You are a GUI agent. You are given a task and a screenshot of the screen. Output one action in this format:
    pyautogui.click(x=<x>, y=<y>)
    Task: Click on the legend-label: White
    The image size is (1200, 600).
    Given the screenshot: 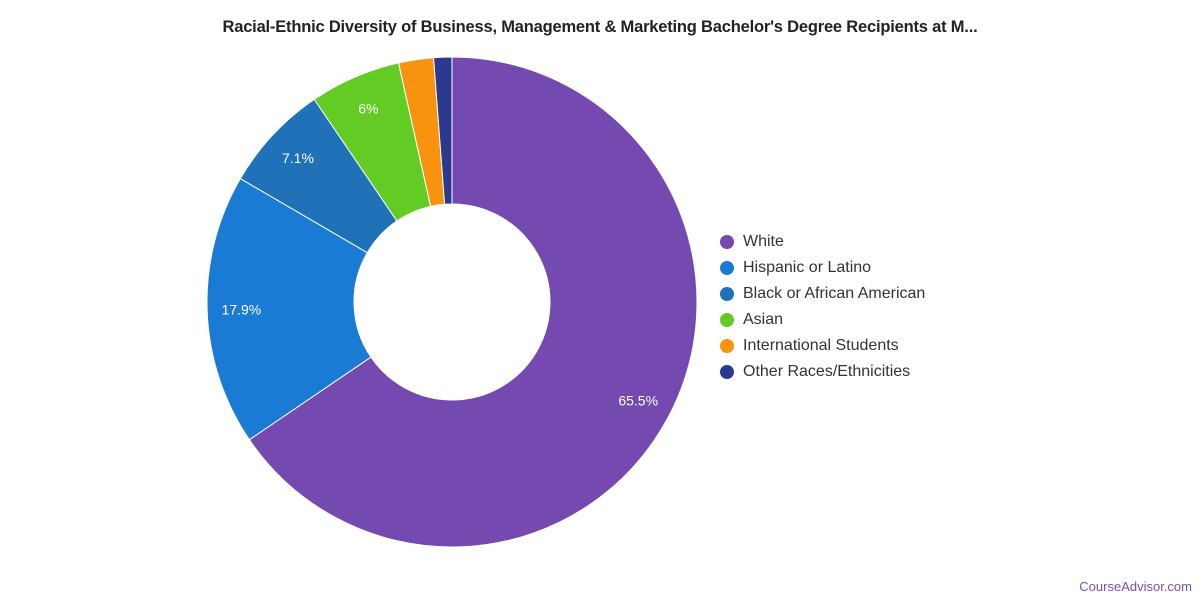 What is the action you would take?
    pyautogui.click(x=763, y=241)
    